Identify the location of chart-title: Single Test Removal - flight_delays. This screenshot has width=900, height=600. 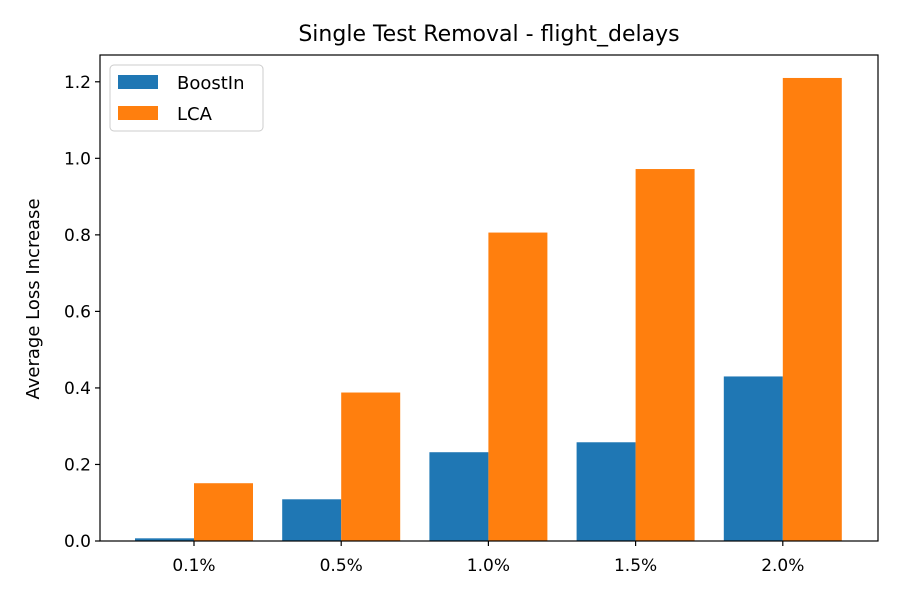
(488, 34).